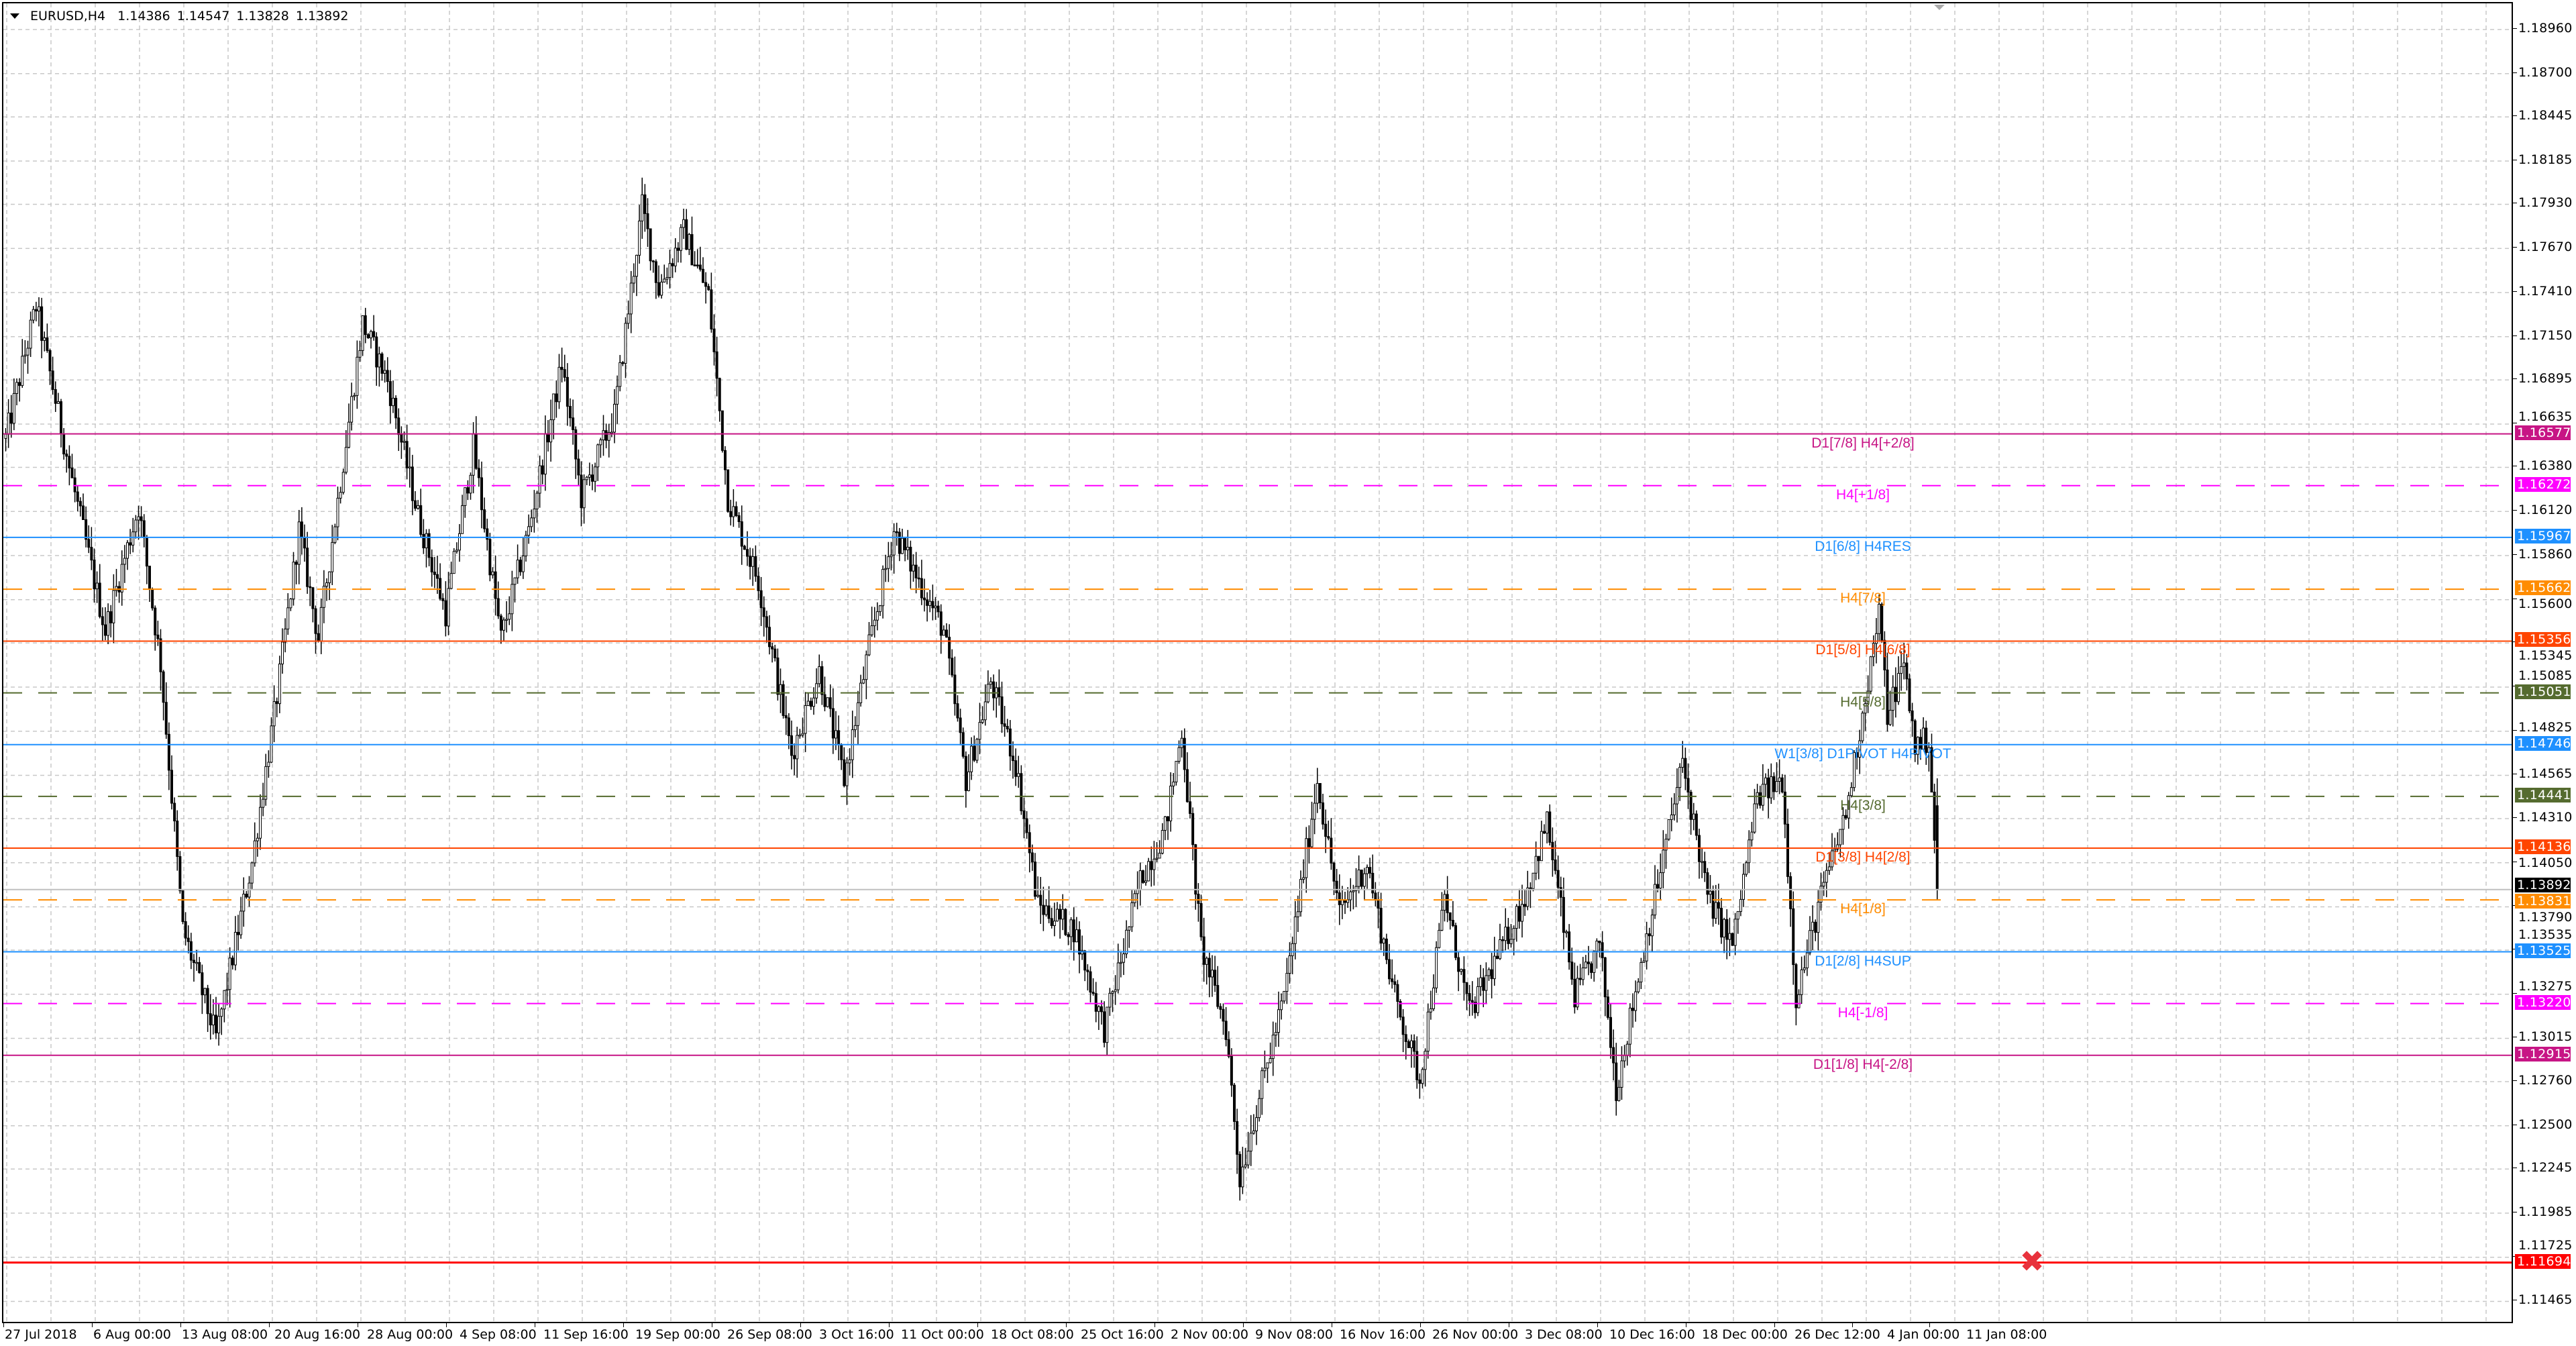  I want to click on price-tick-label: 1.15085, so click(2545, 675).